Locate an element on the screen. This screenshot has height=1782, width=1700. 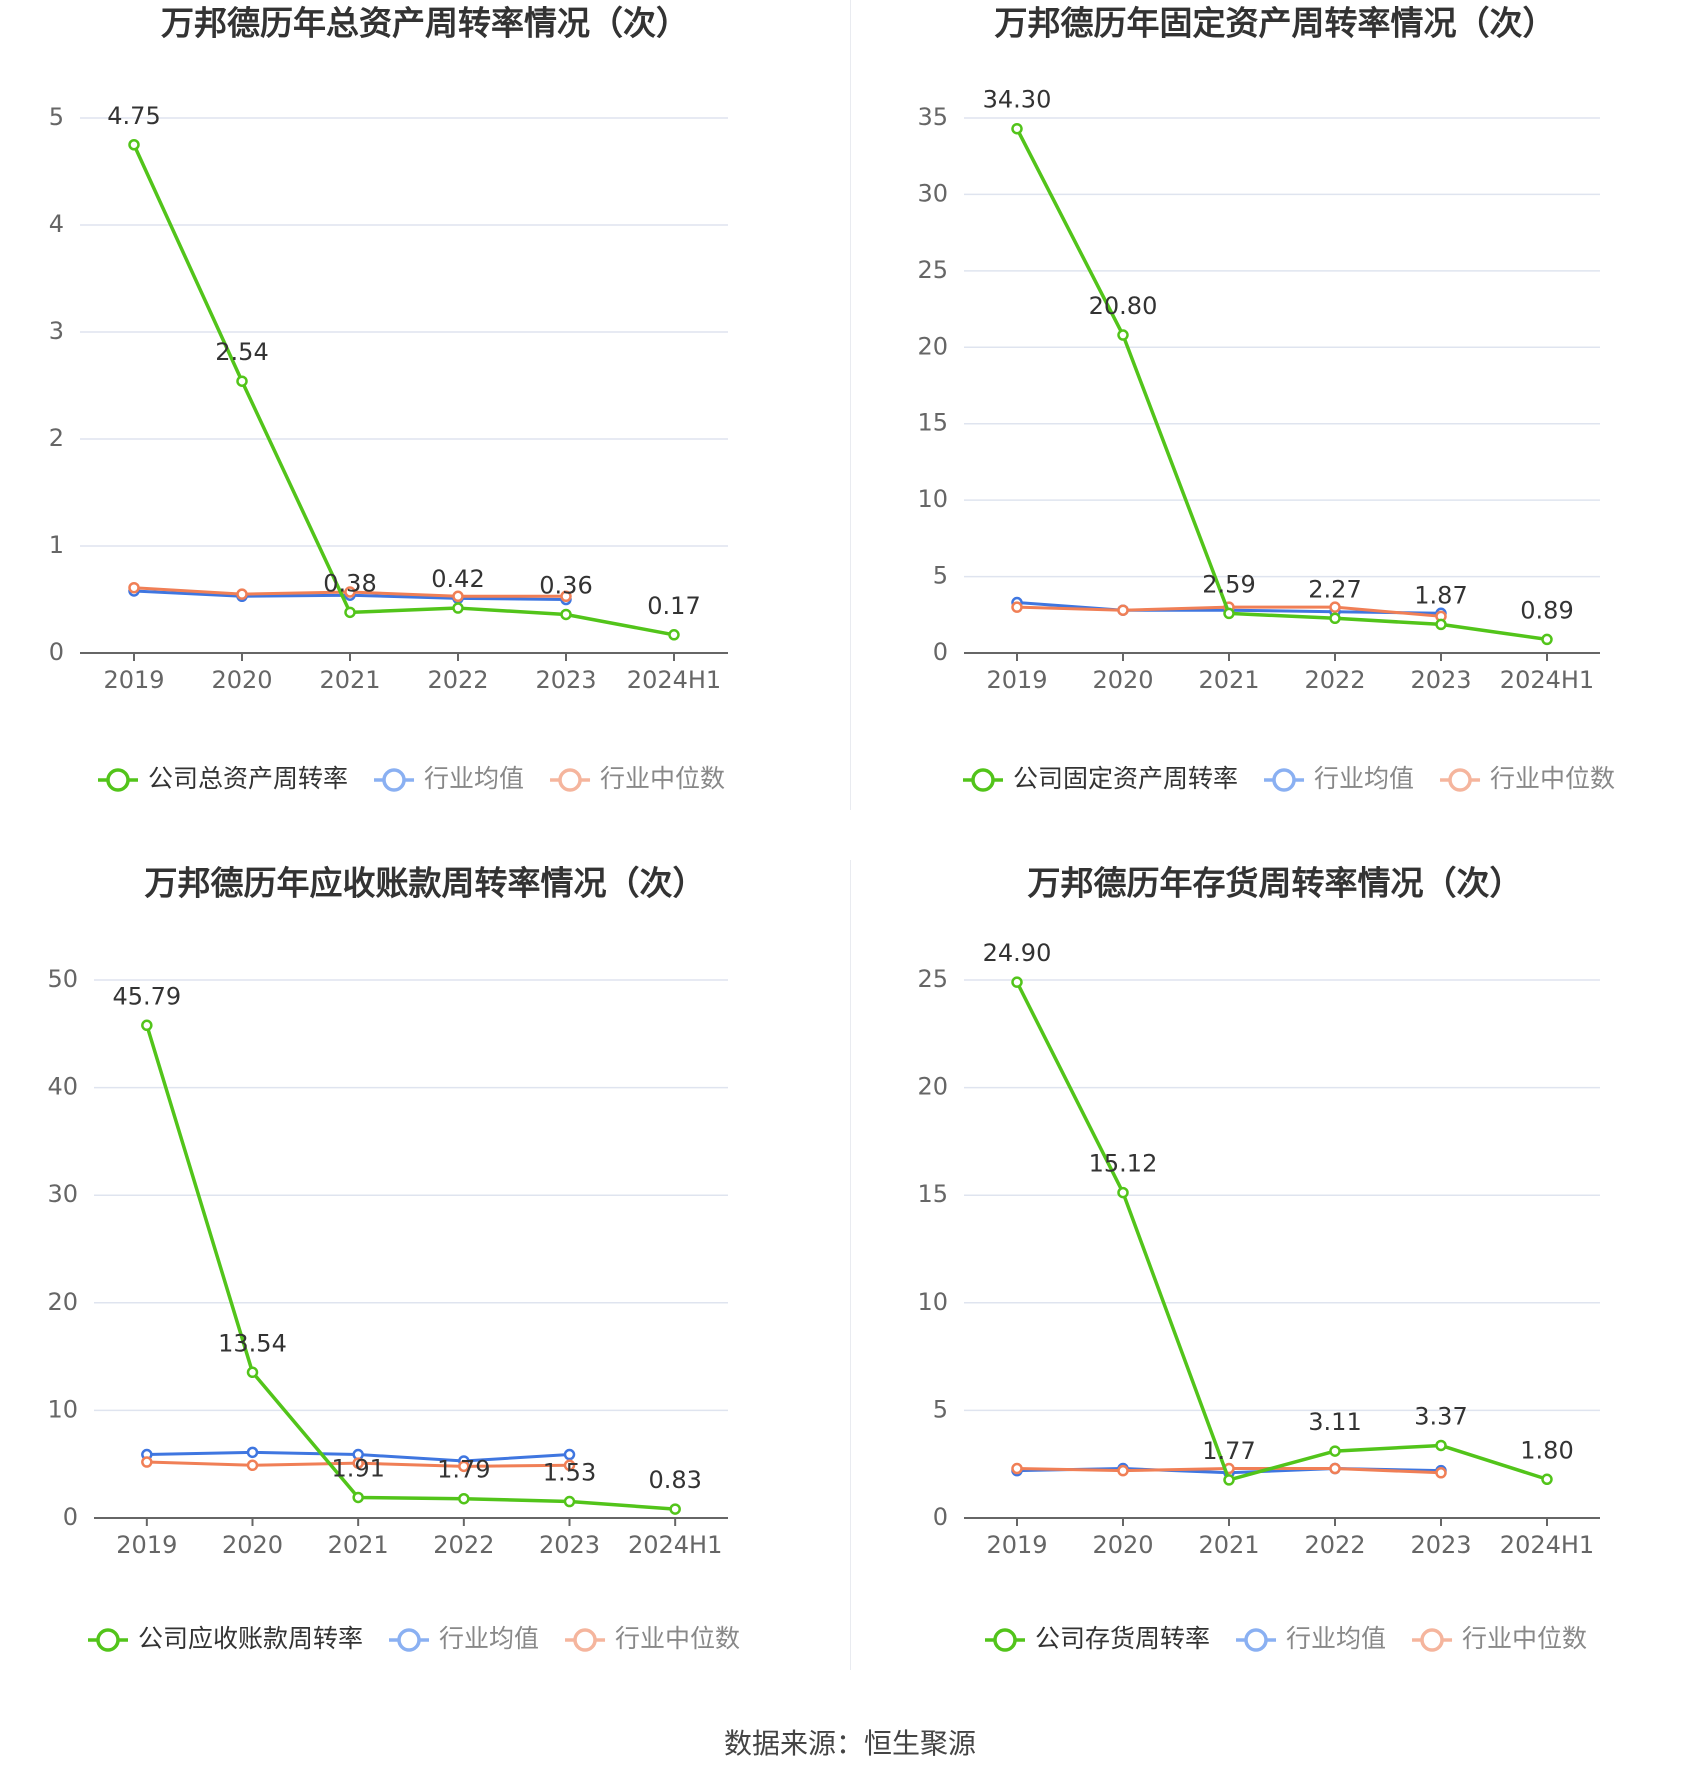
data-label: 3.37 is located at coordinates (1440, 1416).